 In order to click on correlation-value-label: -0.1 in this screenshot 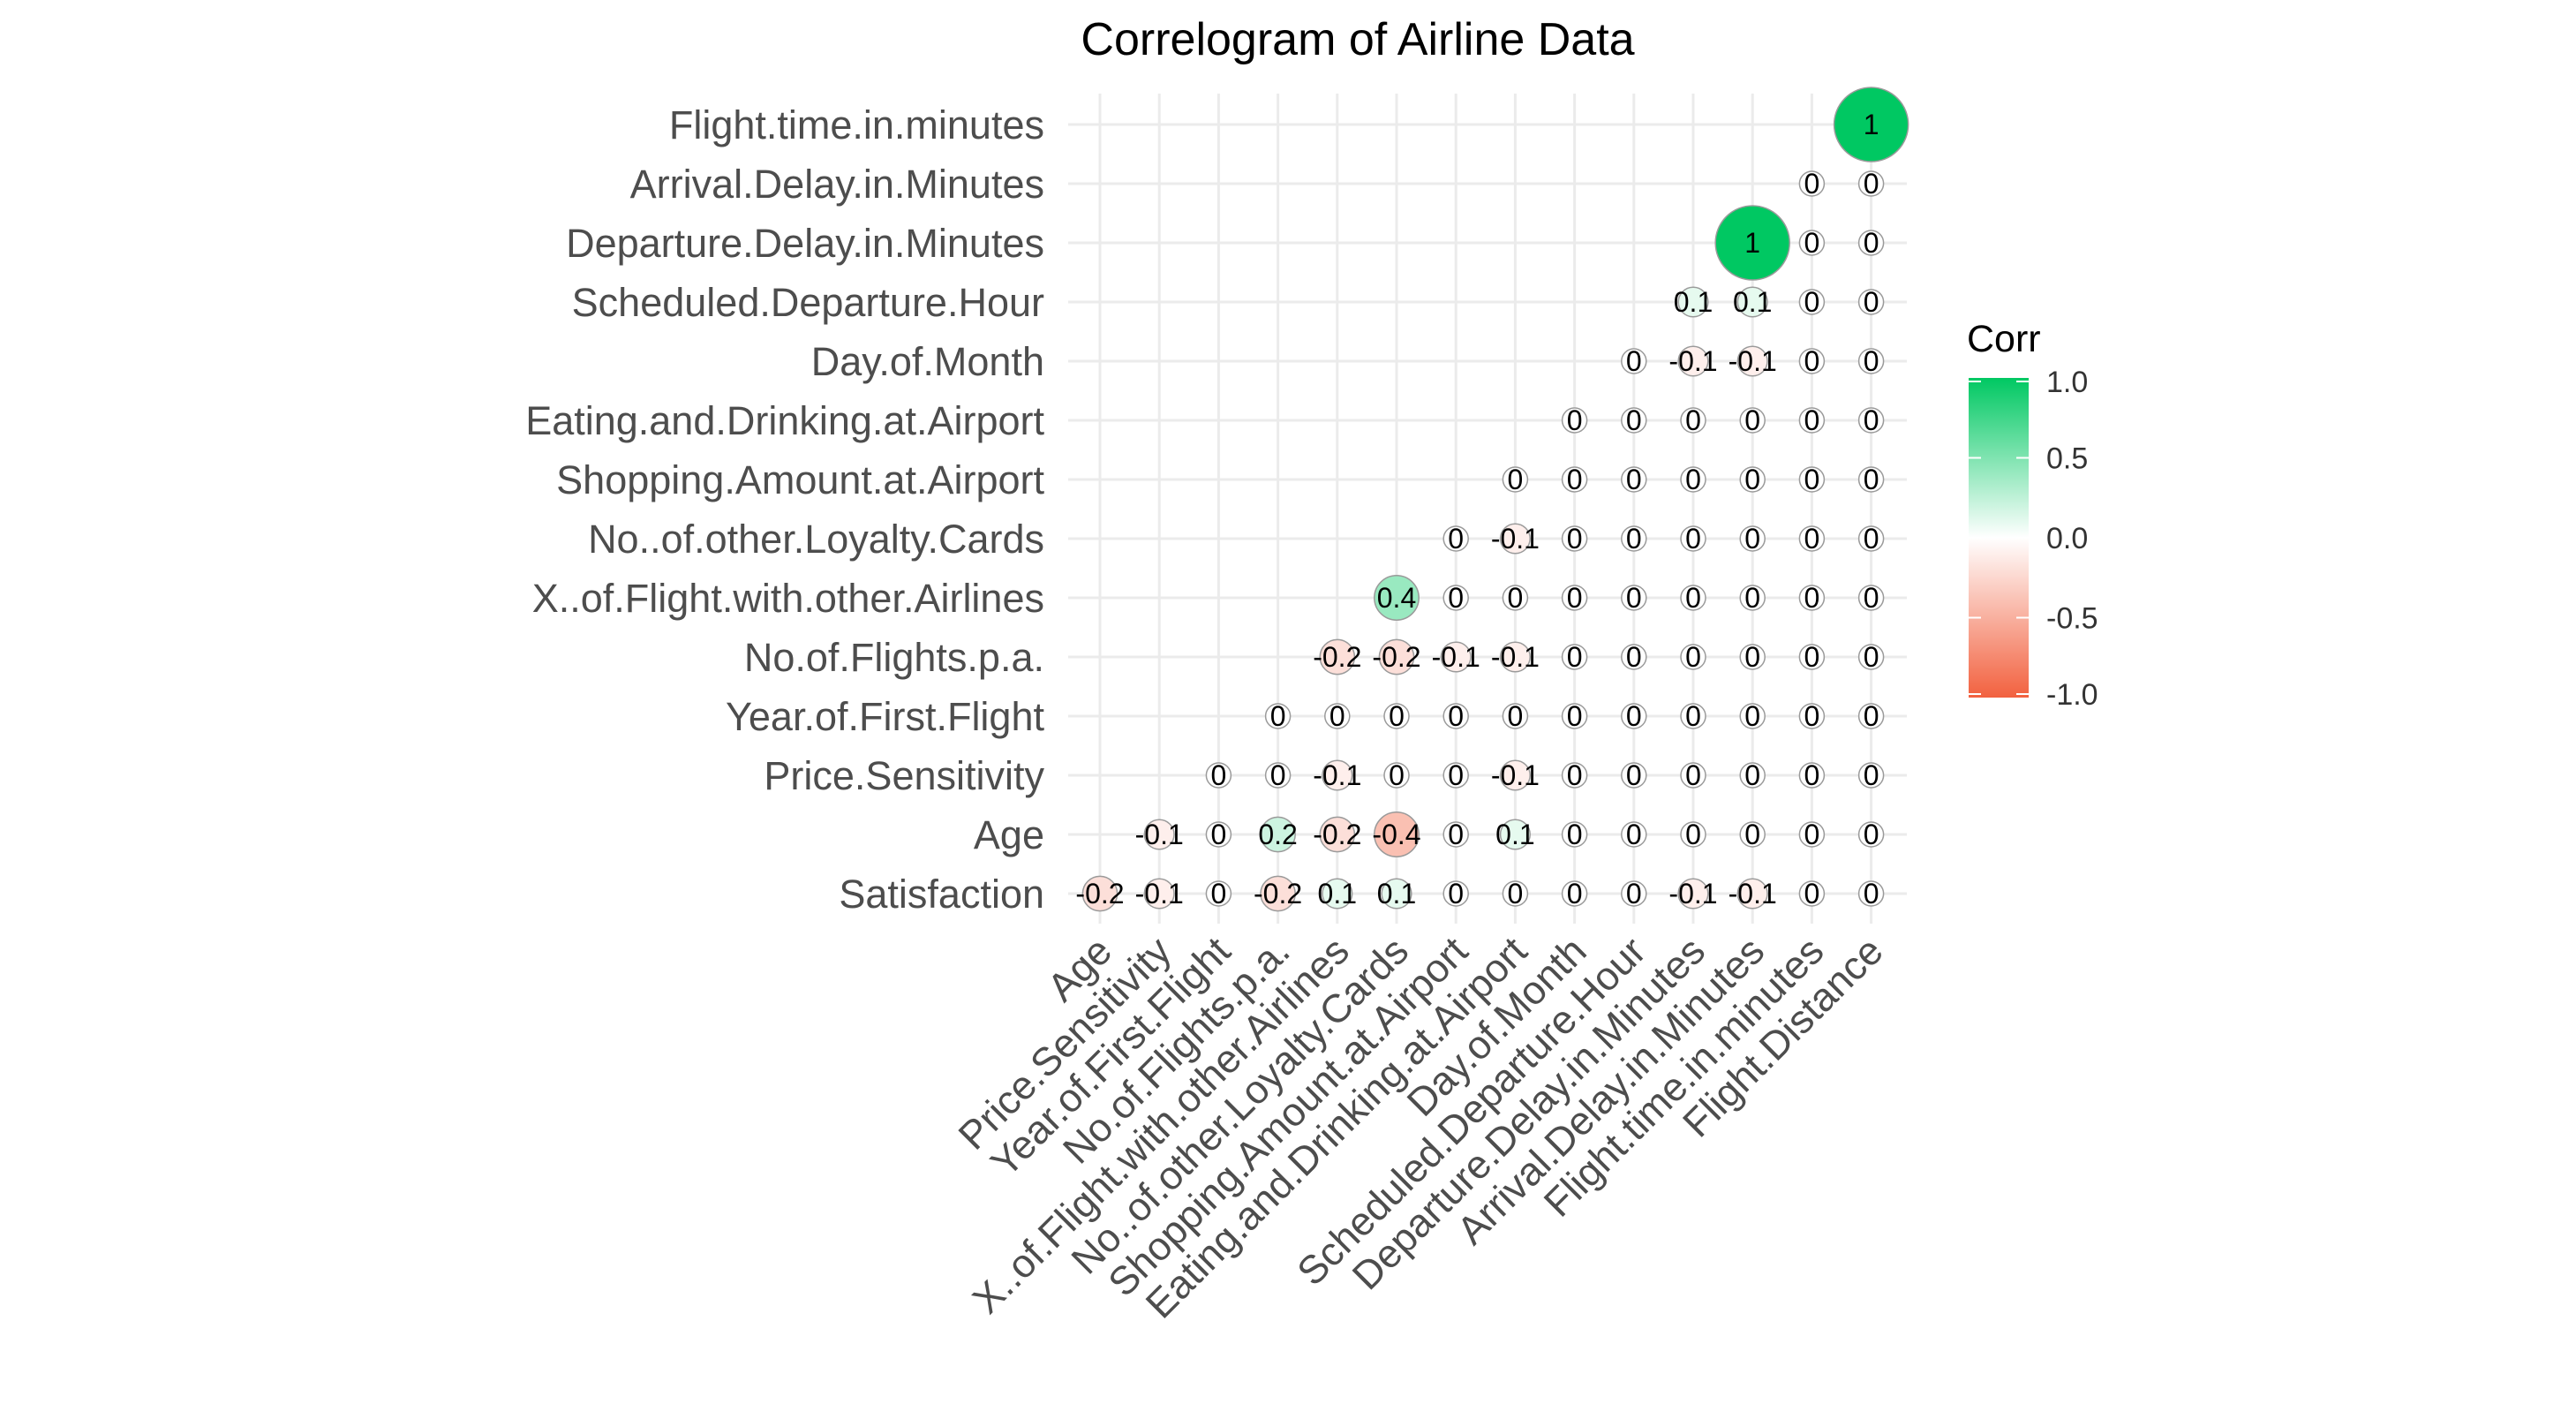, I will do `click(1693, 894)`.